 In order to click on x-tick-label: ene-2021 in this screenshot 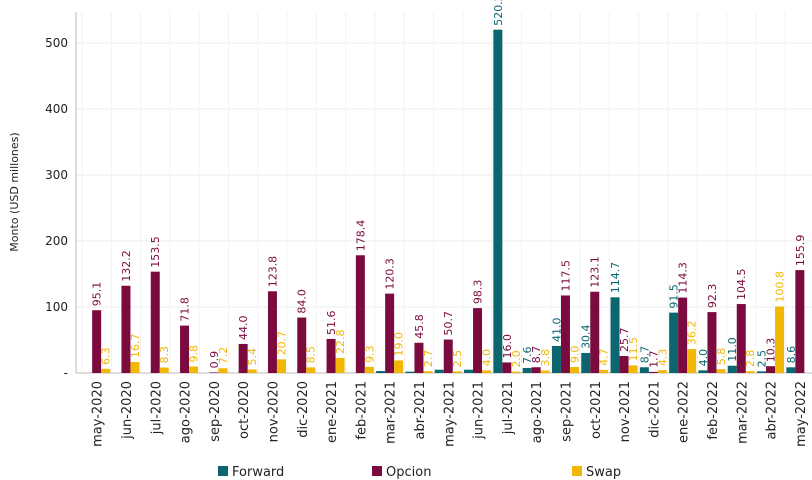, I will do `click(332, 412)`.